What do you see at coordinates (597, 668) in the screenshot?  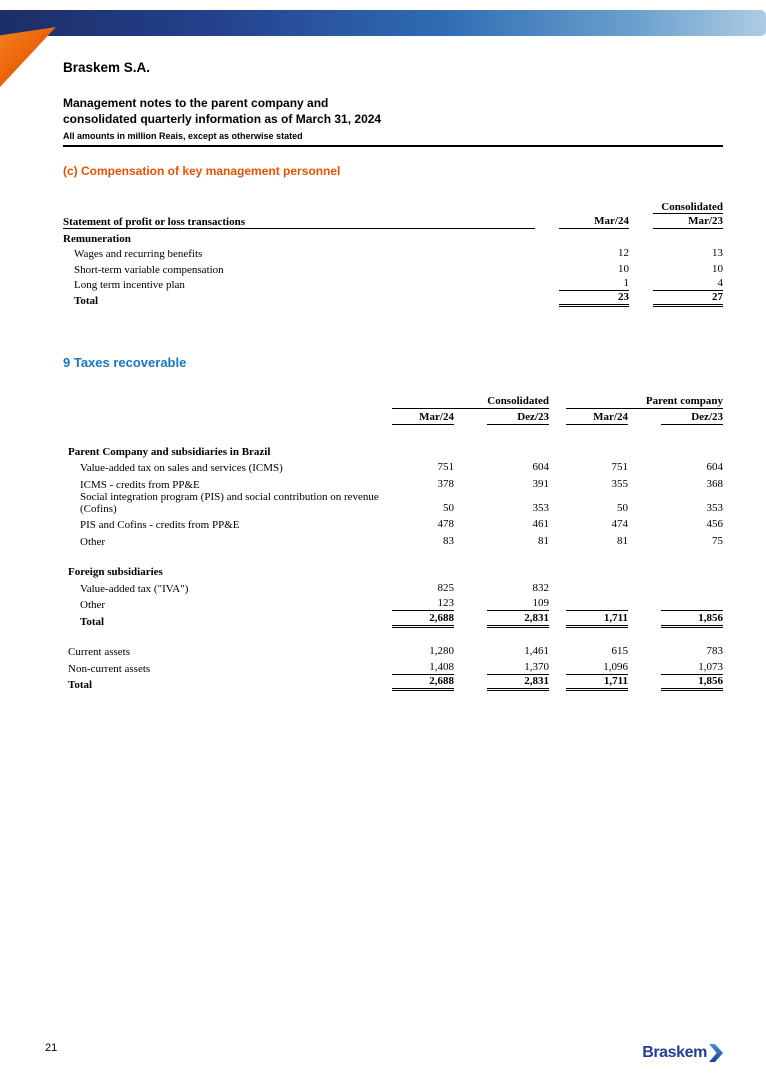 I see `row-value: 1,096` at bounding box center [597, 668].